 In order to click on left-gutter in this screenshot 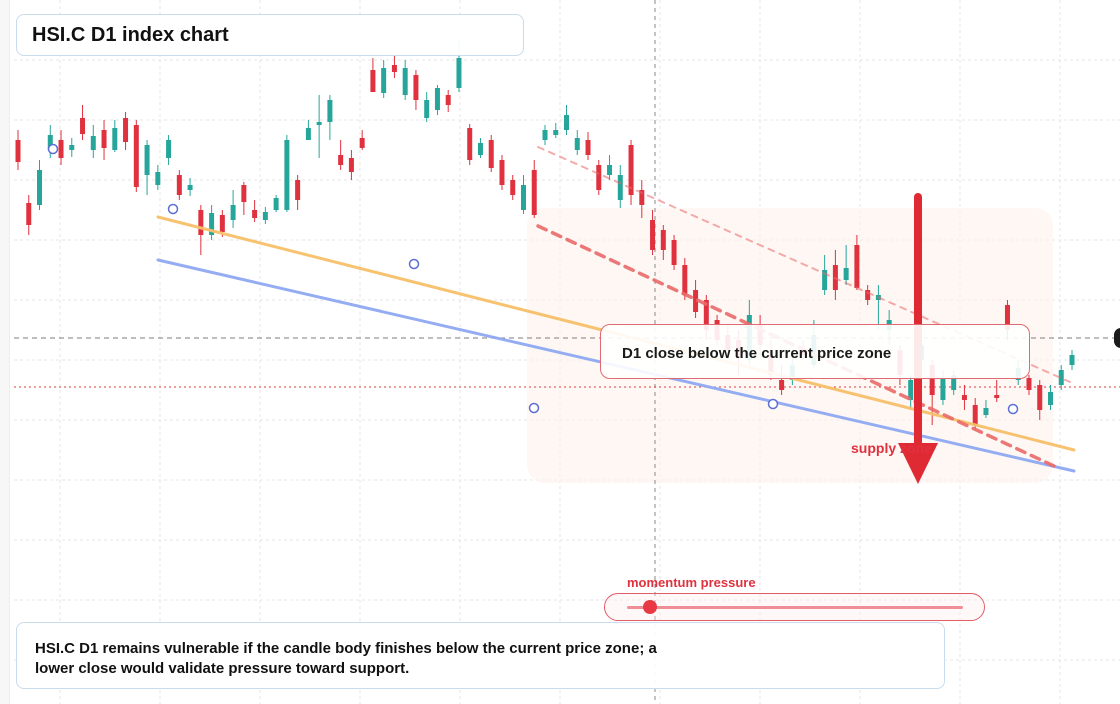, I will do `click(5, 352)`.